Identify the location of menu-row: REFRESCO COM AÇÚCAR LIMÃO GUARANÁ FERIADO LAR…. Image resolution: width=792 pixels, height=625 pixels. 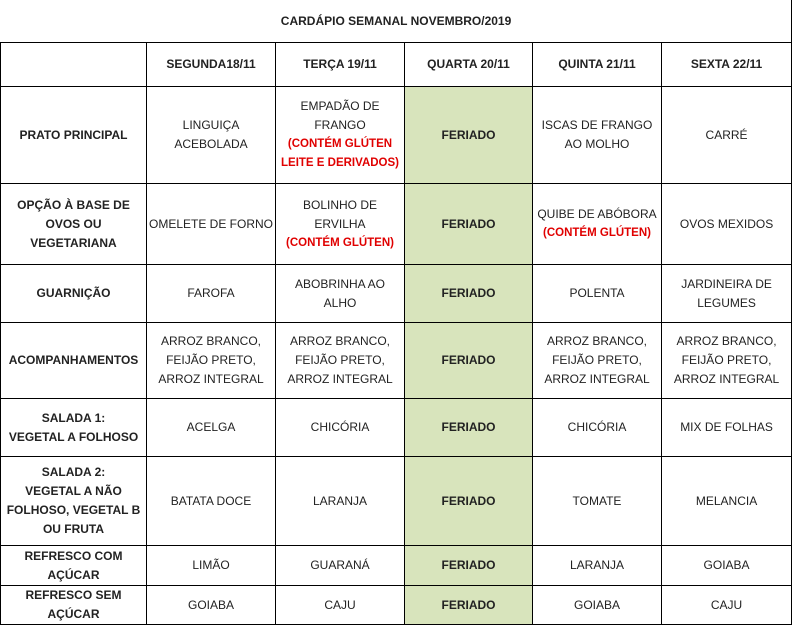
(396, 565).